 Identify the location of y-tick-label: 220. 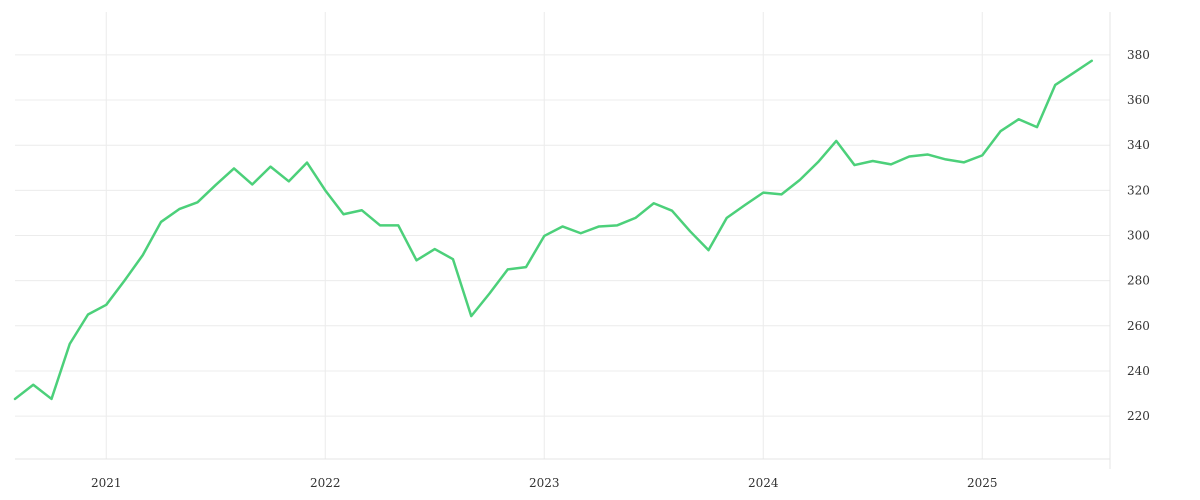
(1138, 416).